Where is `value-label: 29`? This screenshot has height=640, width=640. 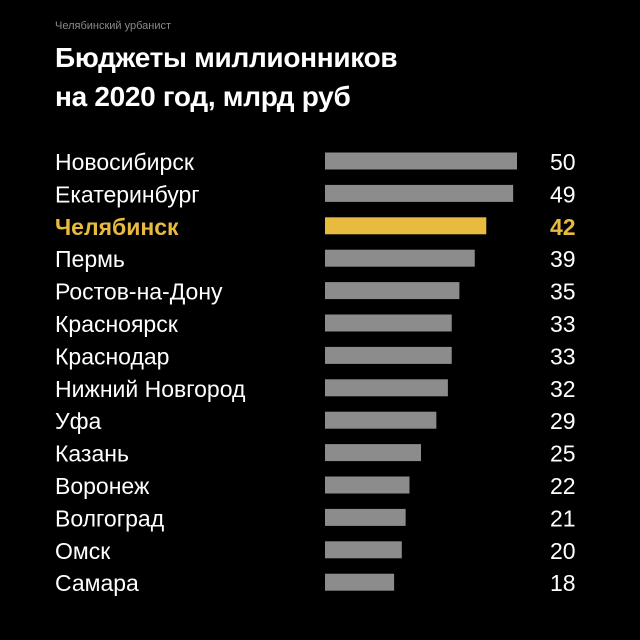 value-label: 29 is located at coordinates (563, 421).